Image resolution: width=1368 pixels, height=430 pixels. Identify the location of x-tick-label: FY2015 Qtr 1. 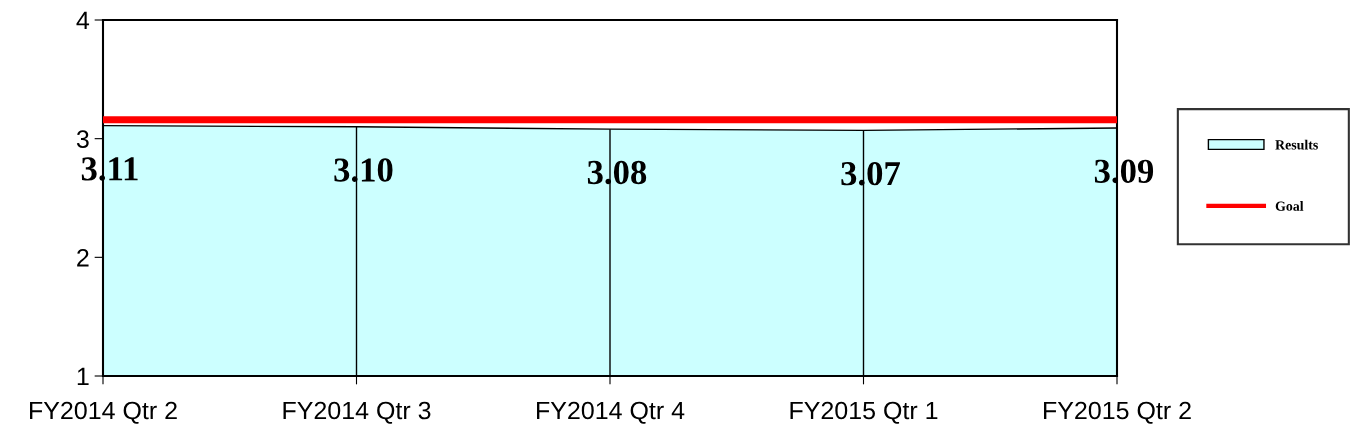
(864, 412).